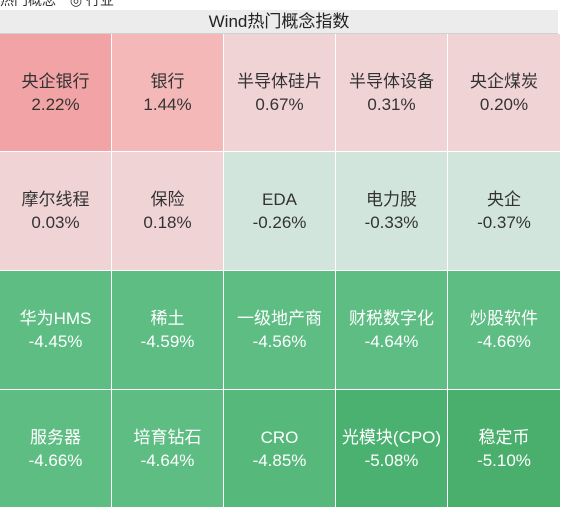 This screenshot has height=507, width=564. Describe the element at coordinates (391, 199) in the screenshot. I see `tile-concept-name: 电力股` at that location.